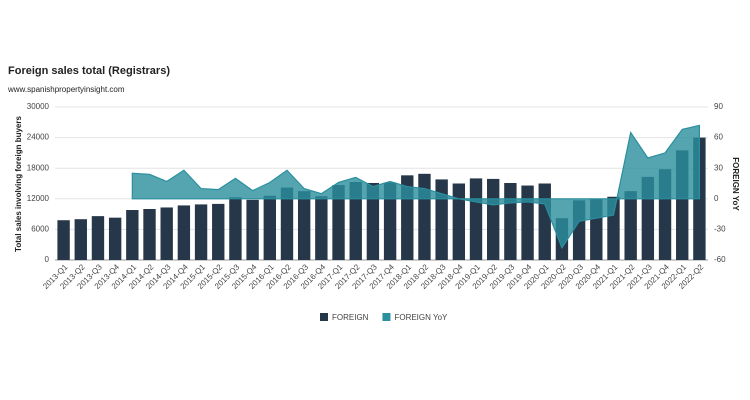 The image size is (750, 400). I want to click on y-tick-label: 30000, so click(38, 106).